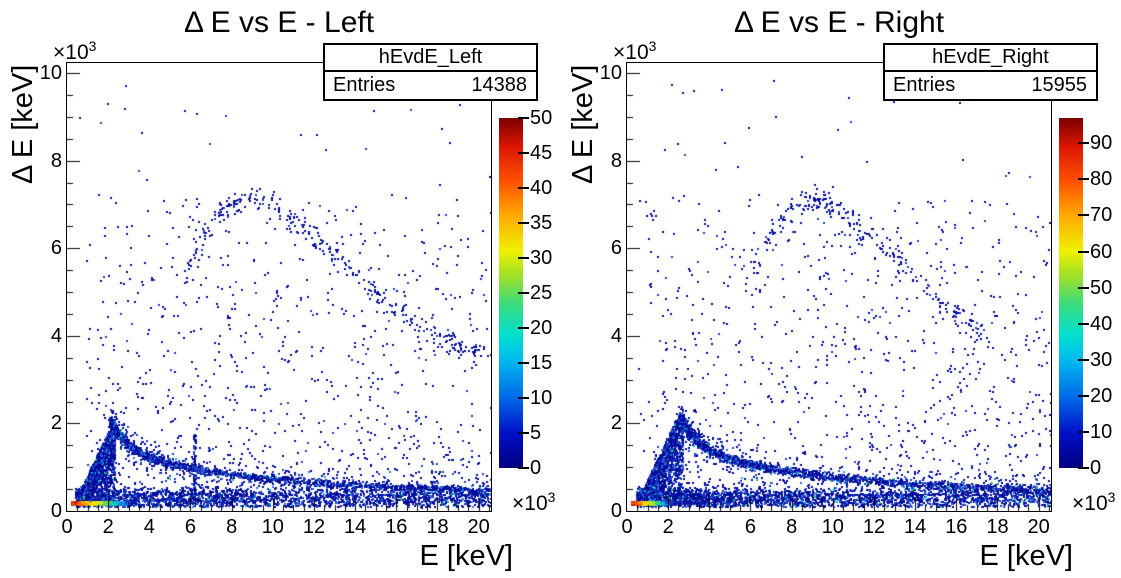  I want to click on plot-title-right: Δ E vs E - Right, so click(839, 22).